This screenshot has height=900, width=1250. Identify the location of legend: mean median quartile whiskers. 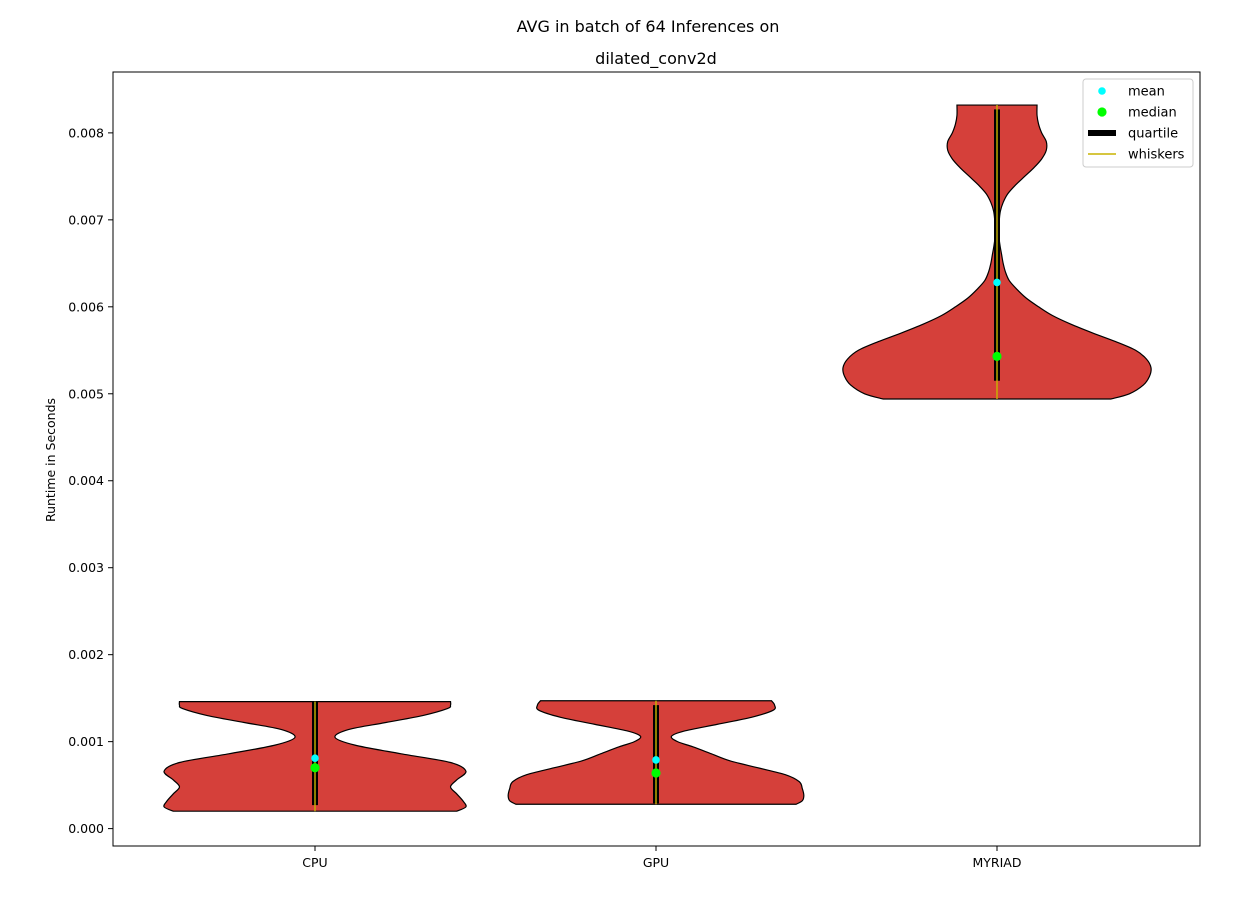
(1138, 123).